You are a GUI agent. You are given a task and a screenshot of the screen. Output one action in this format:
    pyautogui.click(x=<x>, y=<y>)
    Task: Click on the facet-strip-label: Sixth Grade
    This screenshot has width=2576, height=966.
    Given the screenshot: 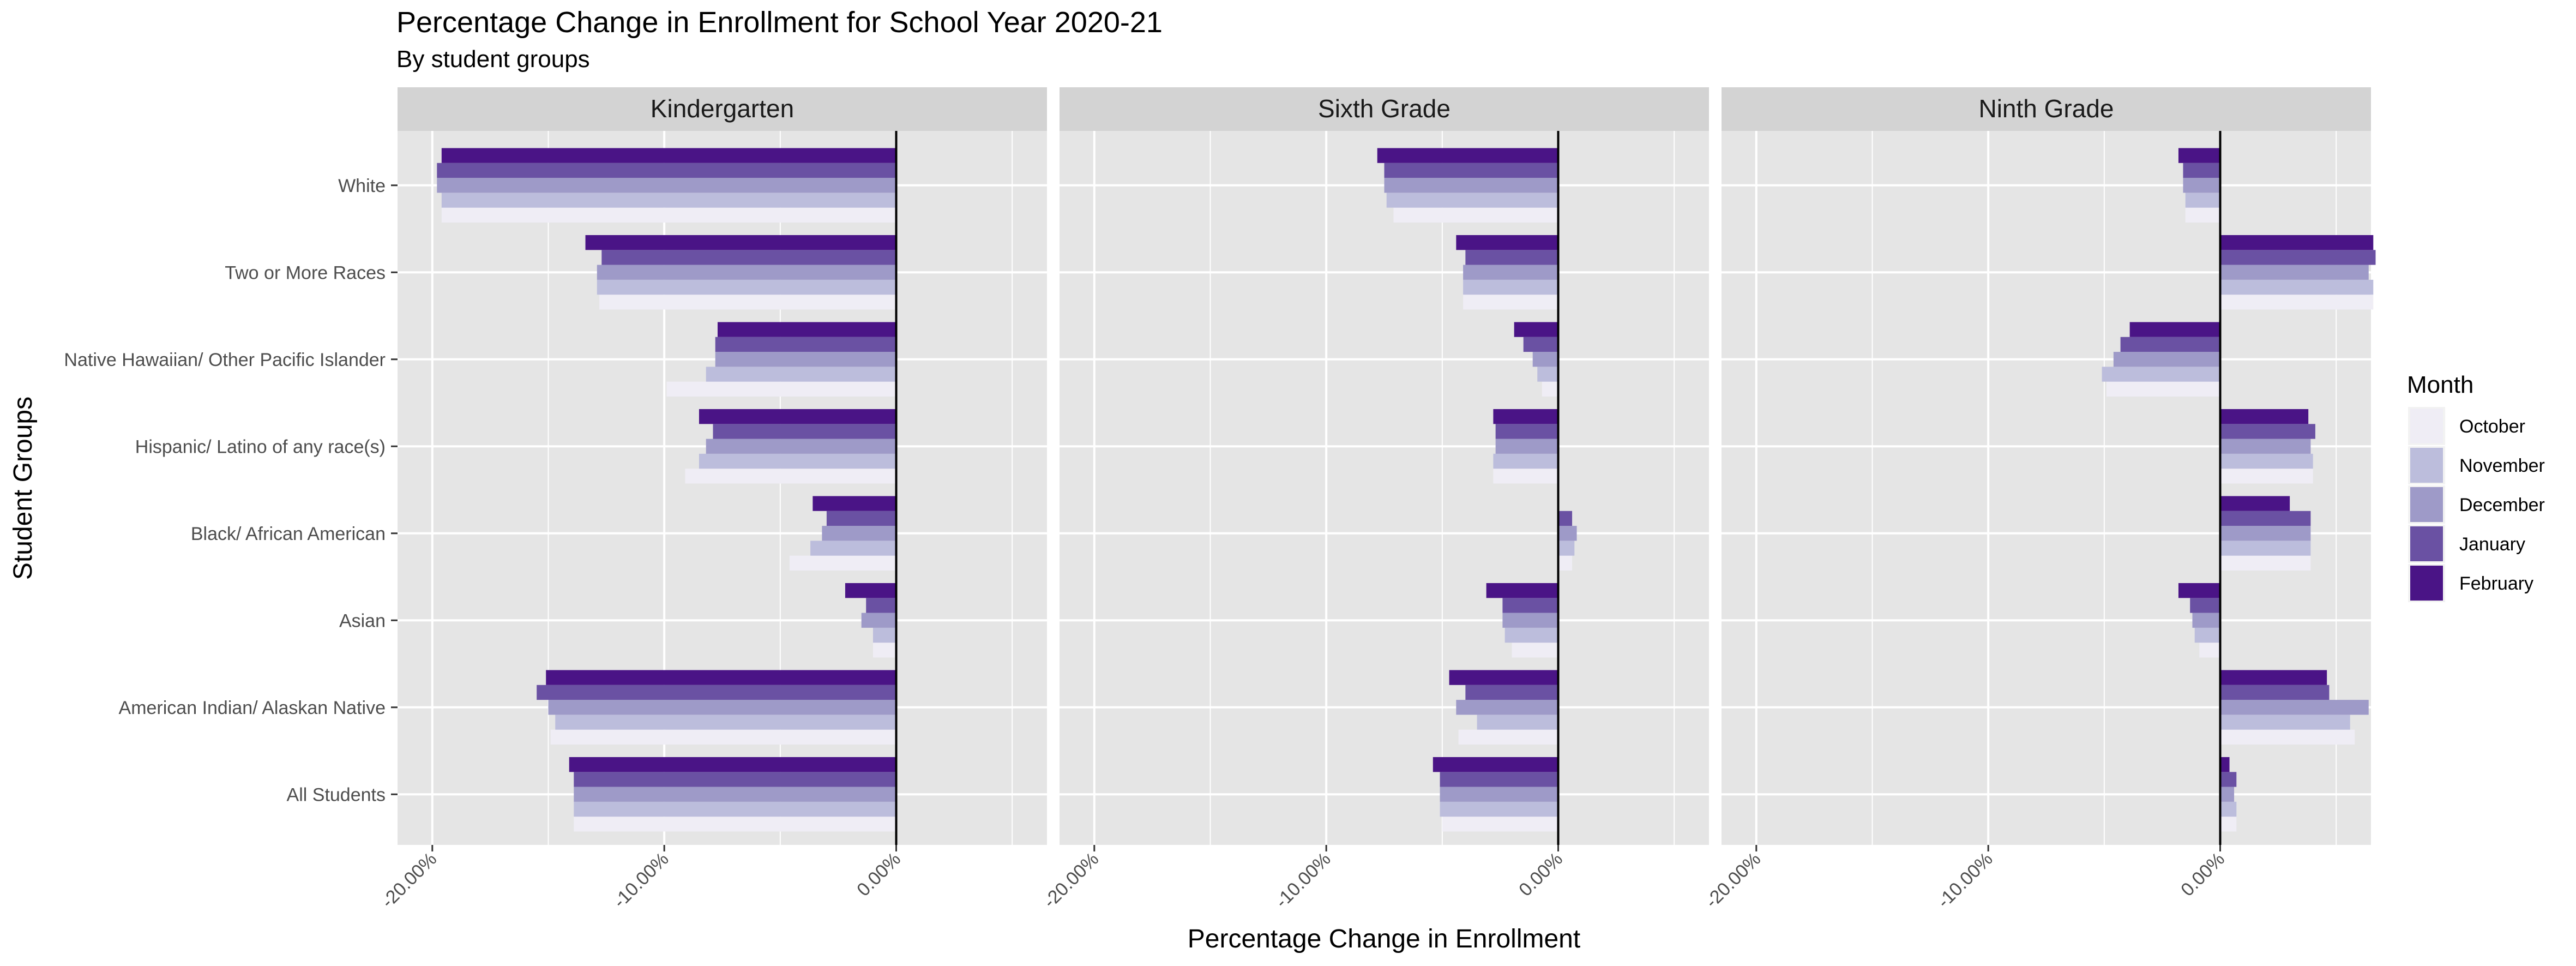 What is the action you would take?
    pyautogui.click(x=1384, y=108)
    